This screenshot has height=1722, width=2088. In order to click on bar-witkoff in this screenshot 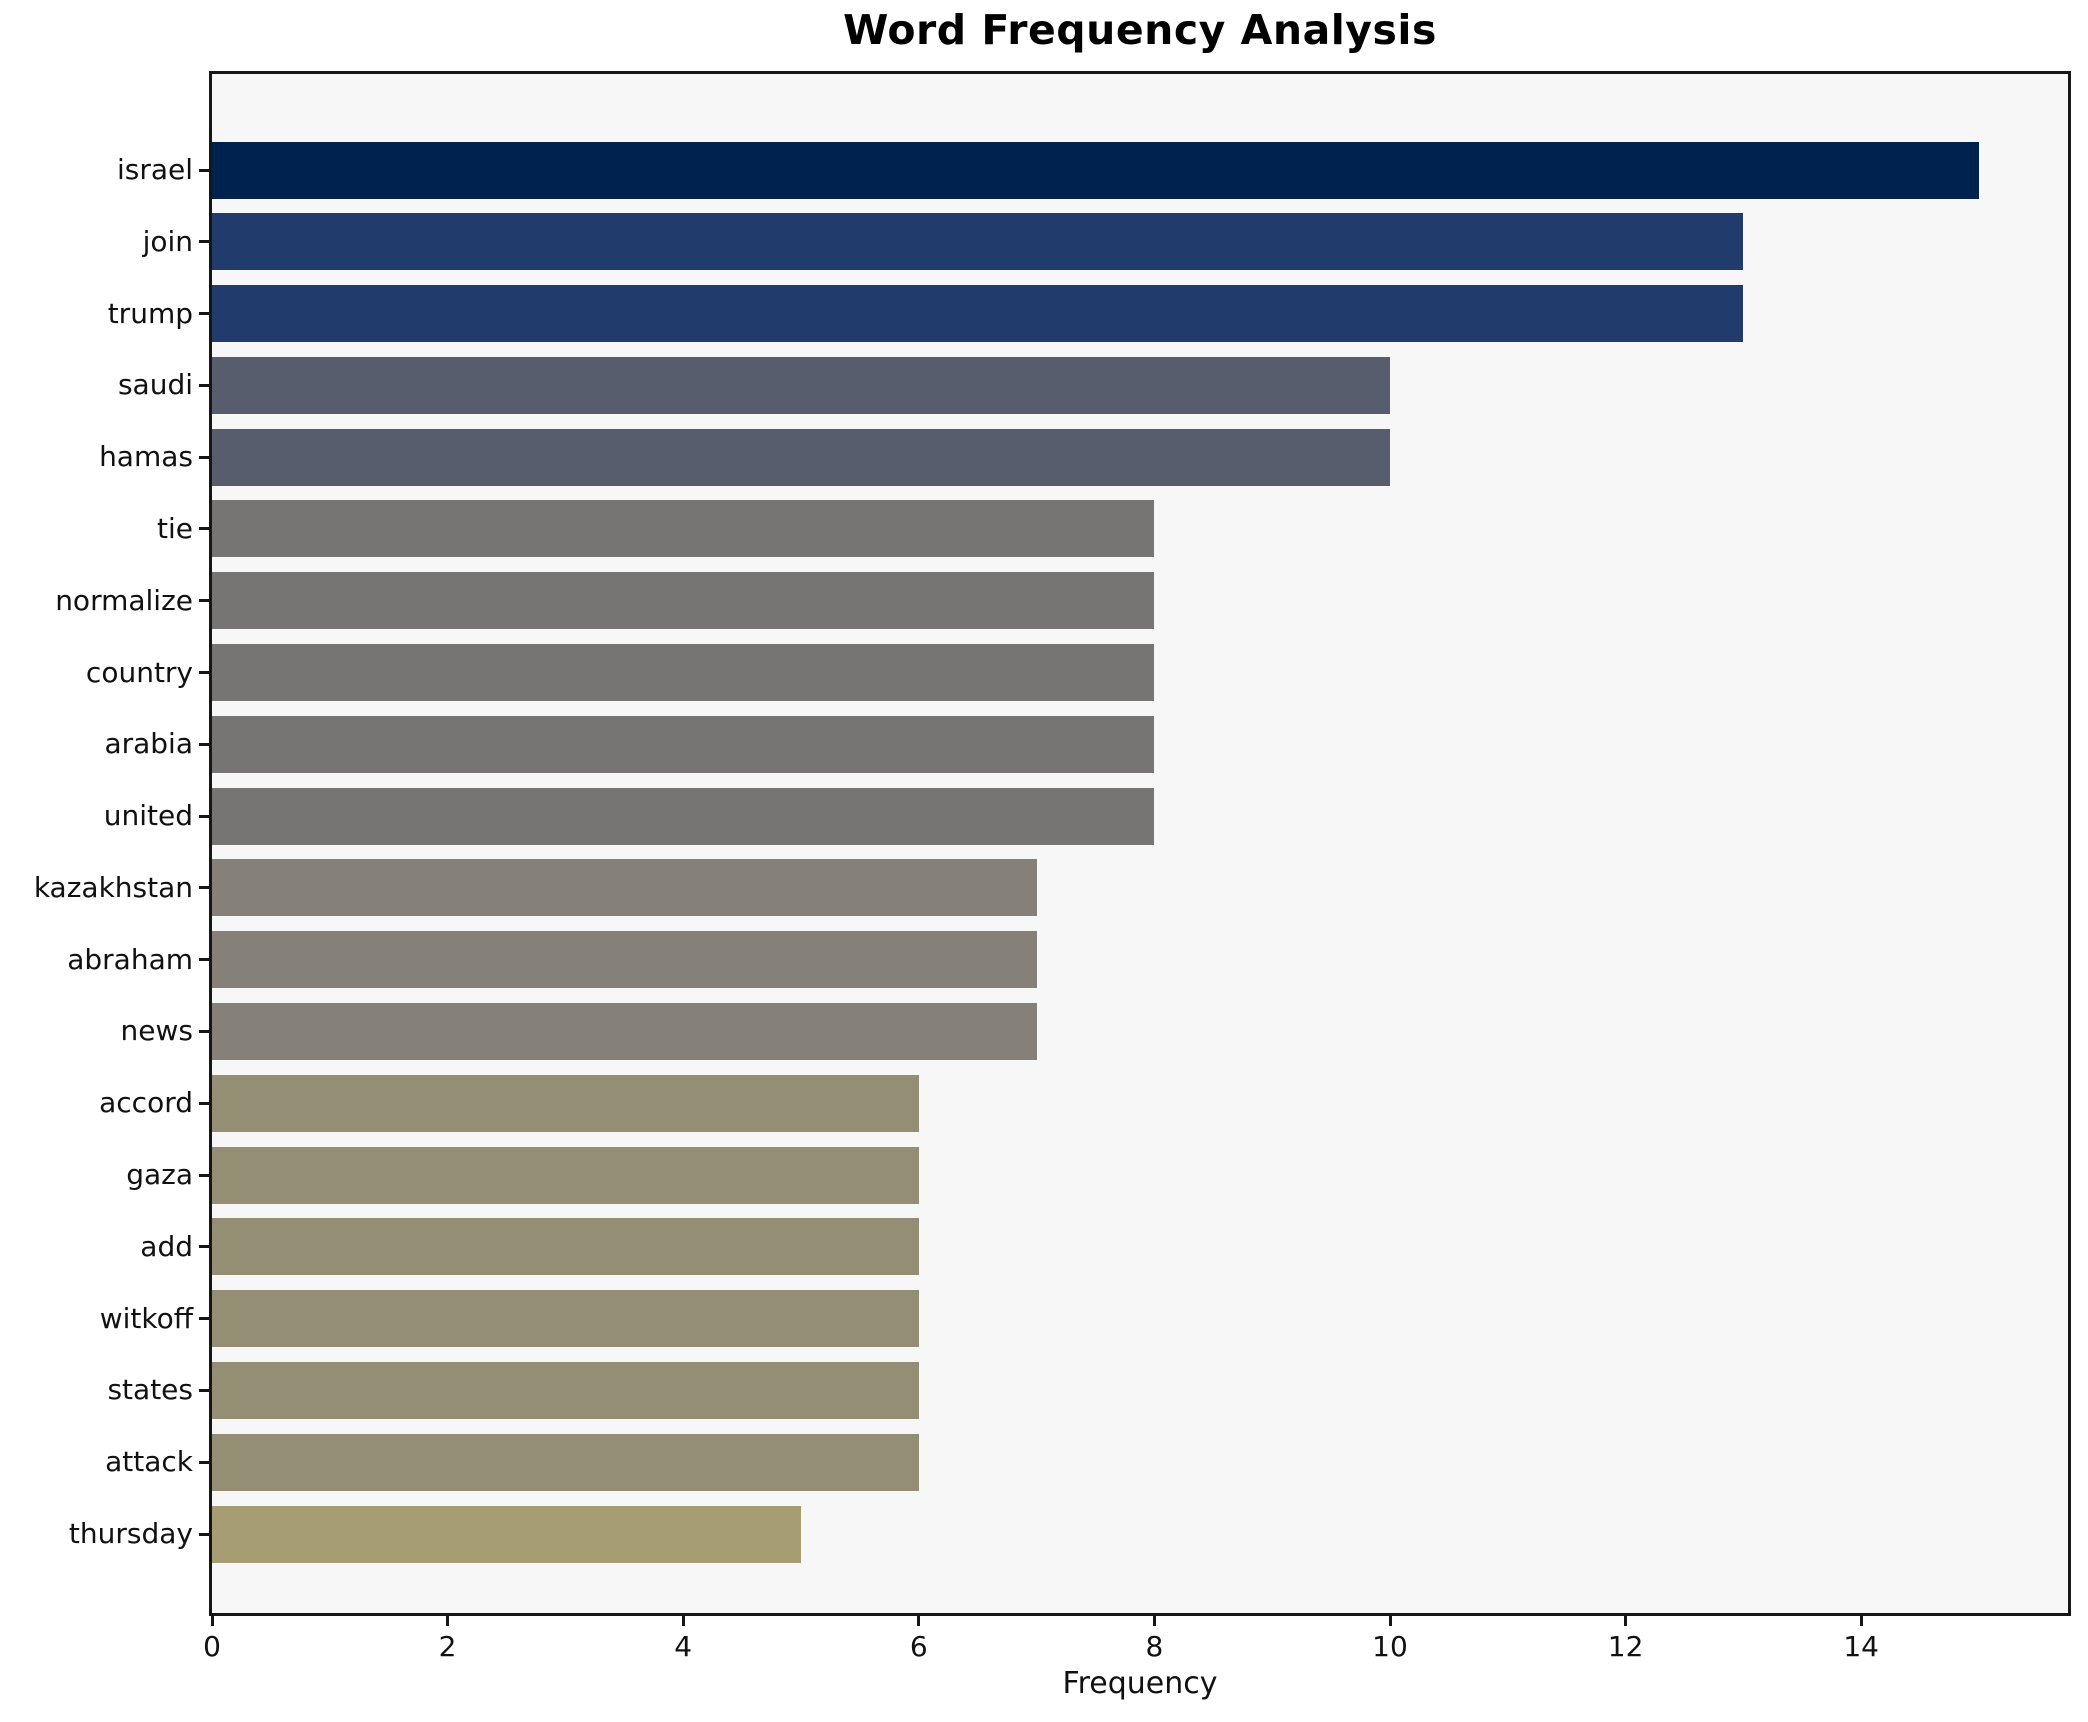, I will do `click(565, 1319)`.